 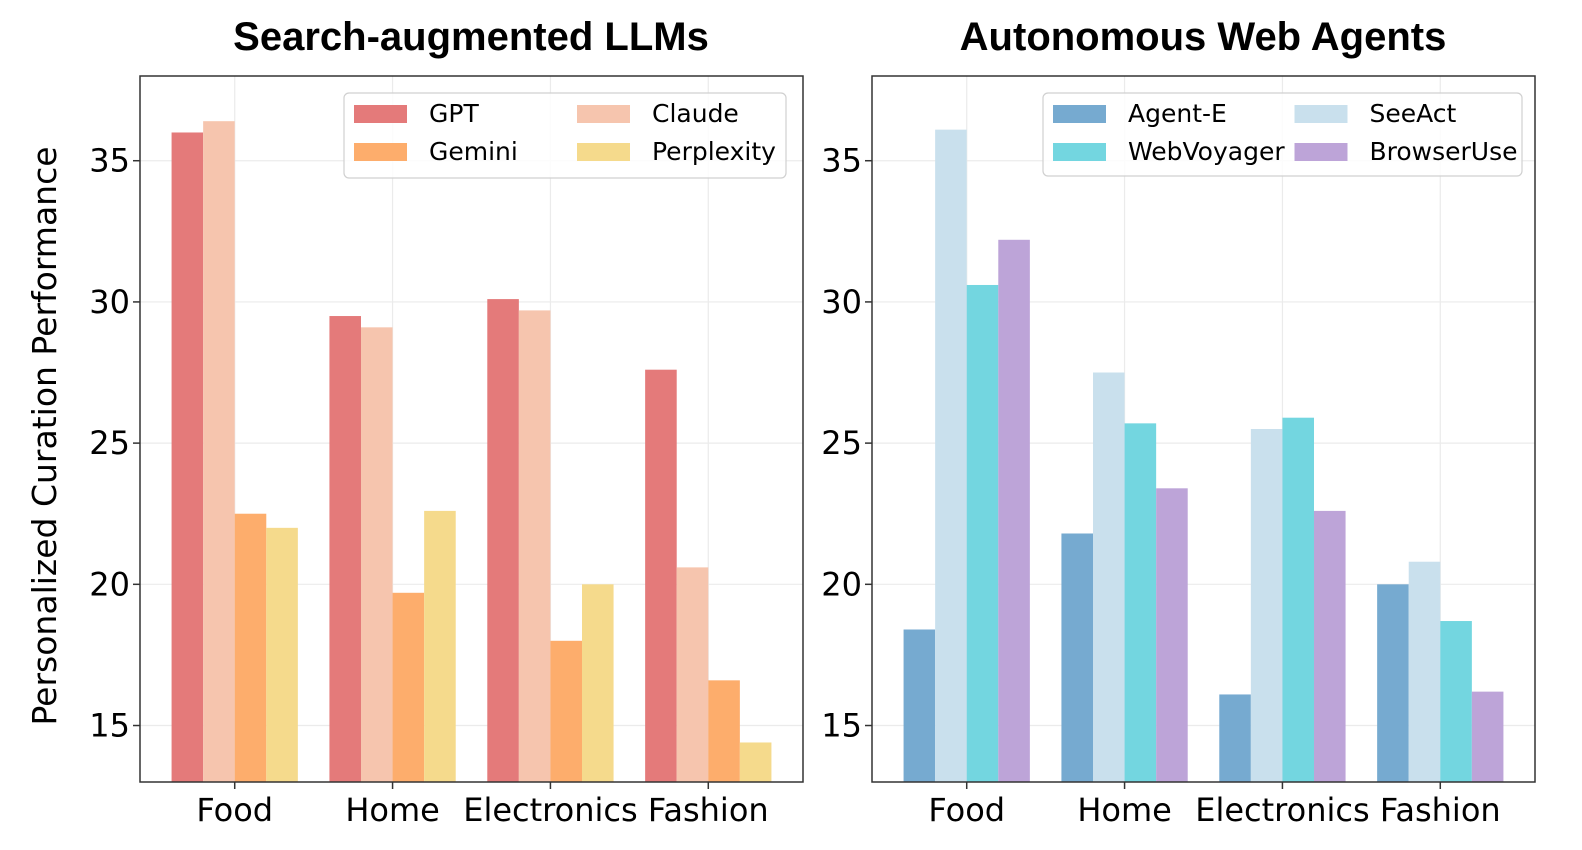 I want to click on bar-agent-e-home, so click(x=1077, y=657).